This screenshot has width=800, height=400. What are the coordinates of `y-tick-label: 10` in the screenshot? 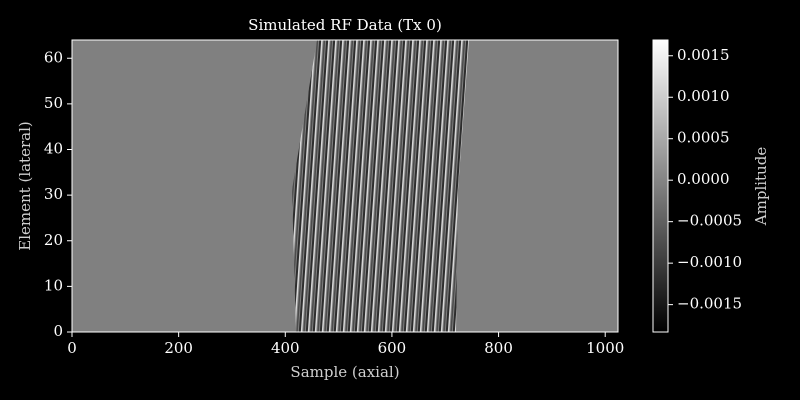 It's located at (53, 285).